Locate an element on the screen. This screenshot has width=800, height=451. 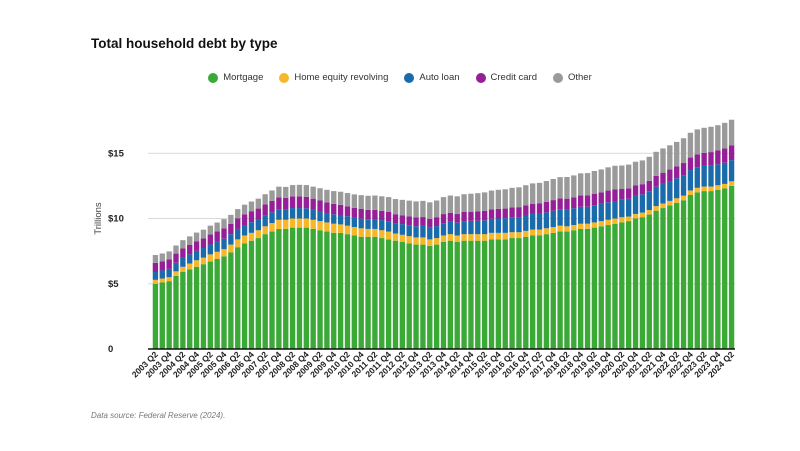
legend-item-other: Other is located at coordinates (572, 77).